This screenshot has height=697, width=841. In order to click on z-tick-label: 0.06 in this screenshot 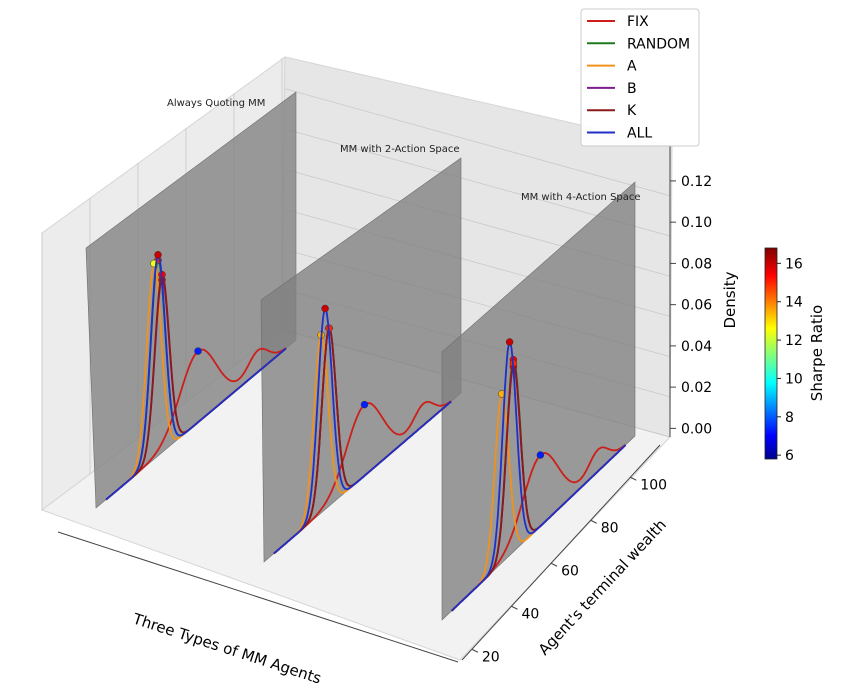, I will do `click(696, 306)`.